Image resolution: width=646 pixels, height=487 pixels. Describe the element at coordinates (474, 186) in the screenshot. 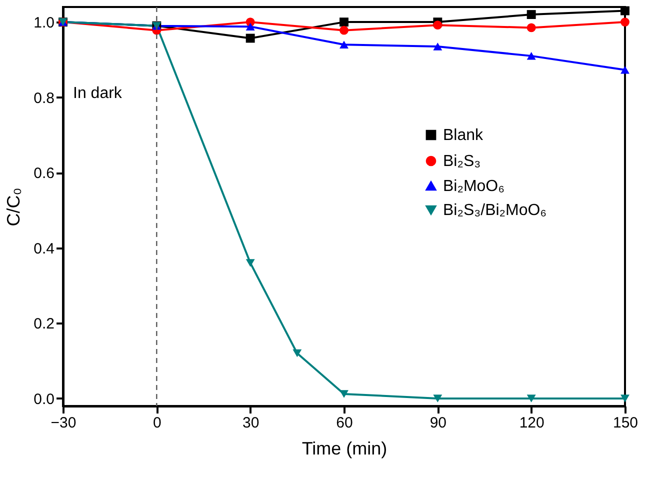

I see `legend-label: Bi₂MoO₆` at that location.